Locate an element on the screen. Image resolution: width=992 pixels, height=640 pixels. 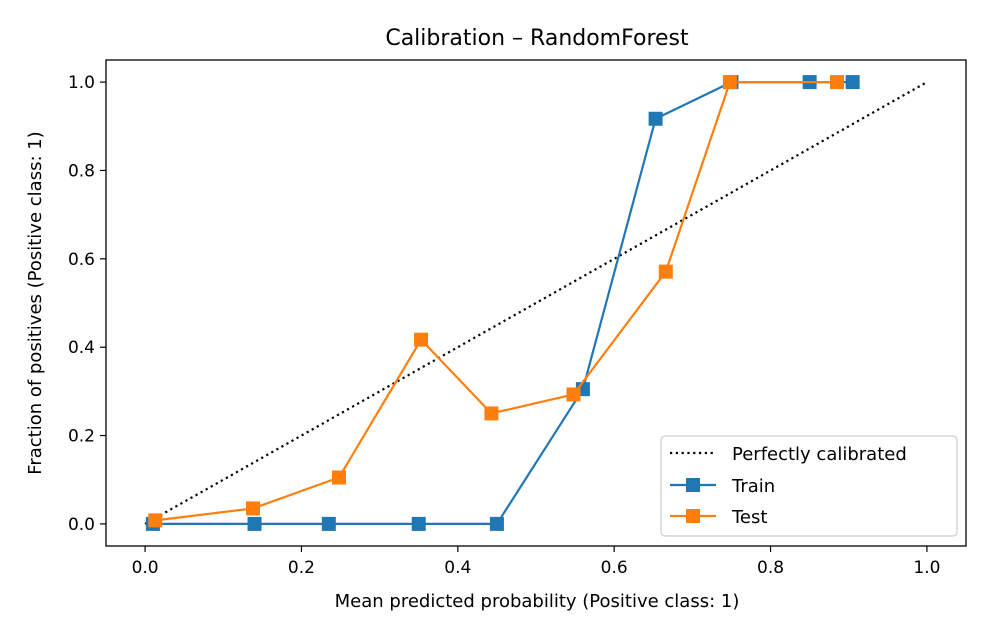
legend-label-reference: Perfectly calibrated is located at coordinates (819, 454).